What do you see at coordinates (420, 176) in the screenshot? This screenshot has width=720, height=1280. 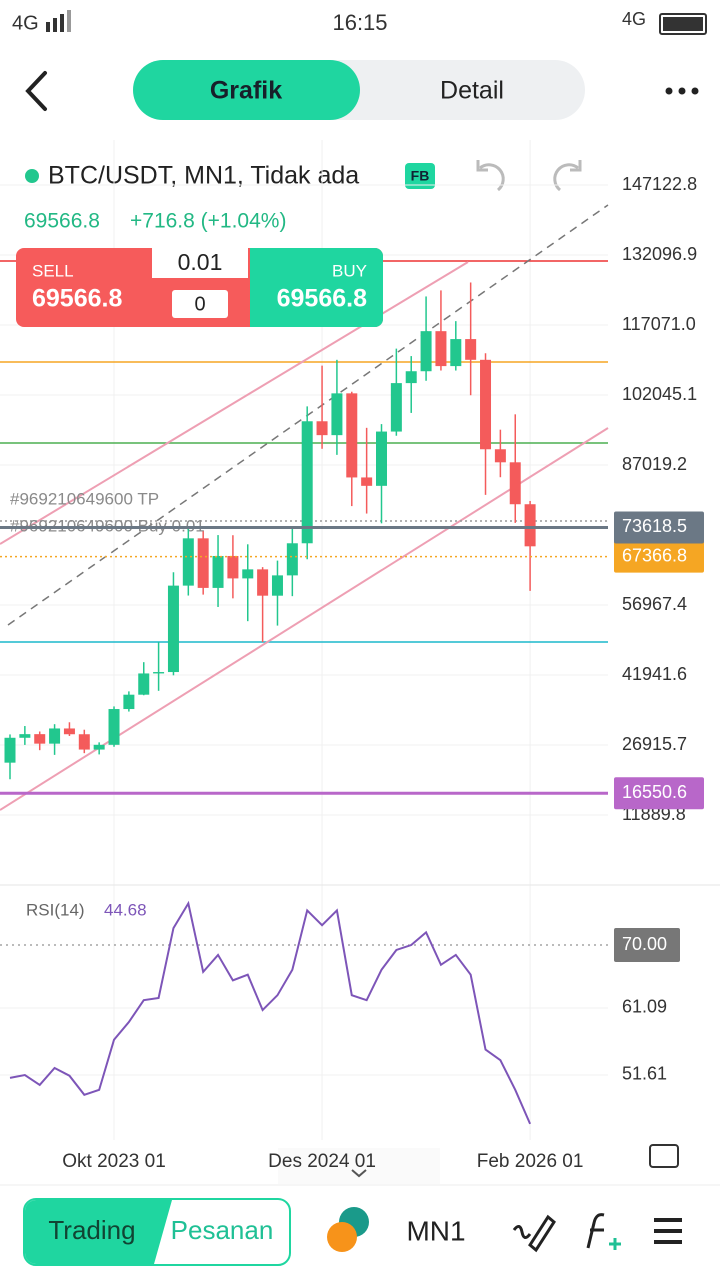 I see `badge: FB` at bounding box center [420, 176].